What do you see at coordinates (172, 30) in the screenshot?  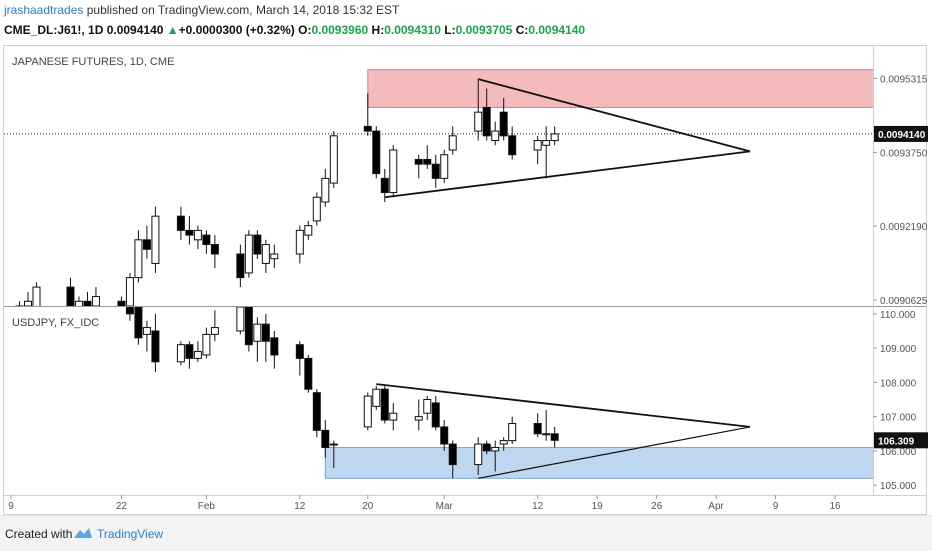 I see `change-arrow-icon: ▲` at bounding box center [172, 30].